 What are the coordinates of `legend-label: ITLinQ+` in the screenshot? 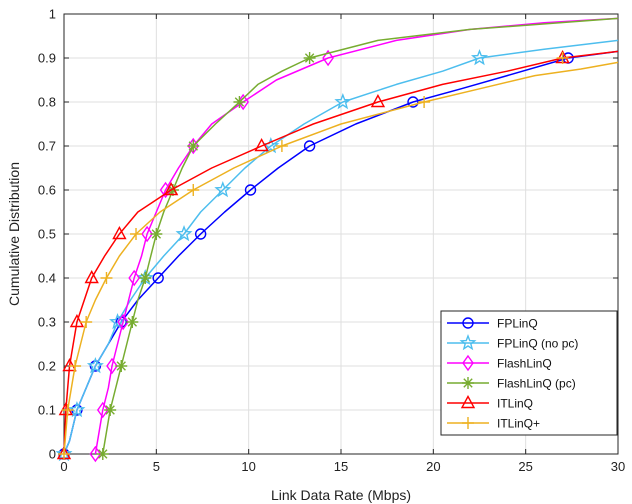 It's located at (518, 424).